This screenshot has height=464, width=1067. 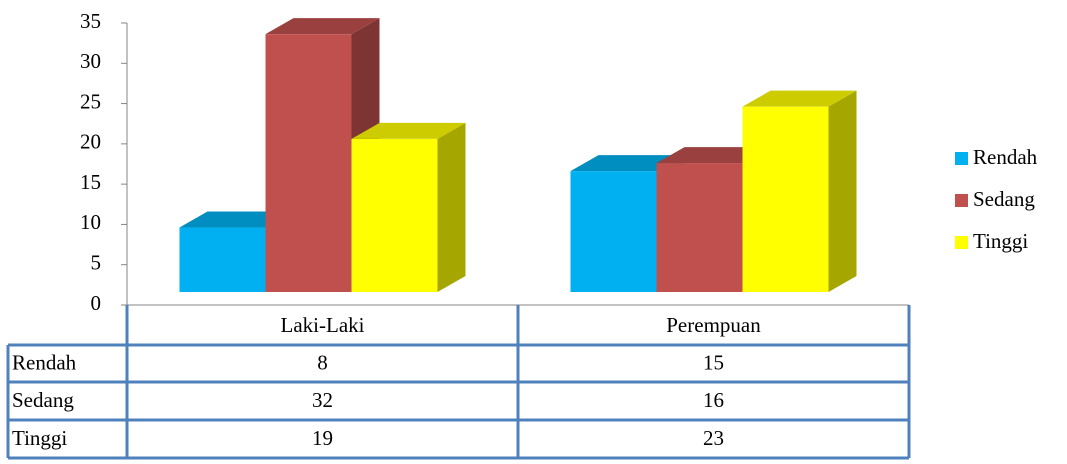 What do you see at coordinates (322, 362) in the screenshot?
I see `table-cell: 8` at bounding box center [322, 362].